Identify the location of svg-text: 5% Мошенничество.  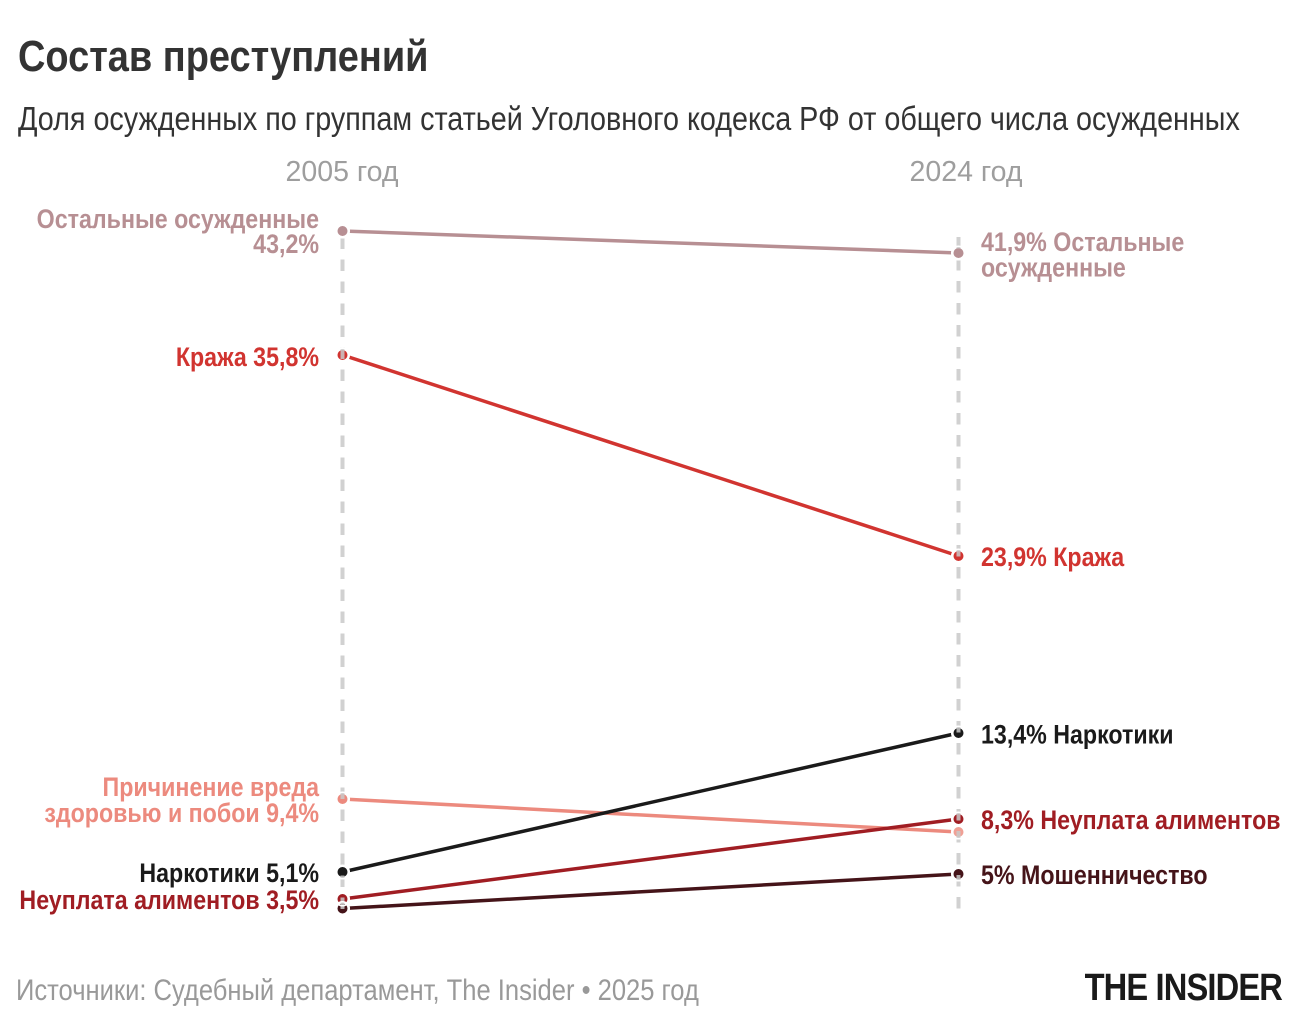
(1094, 875).